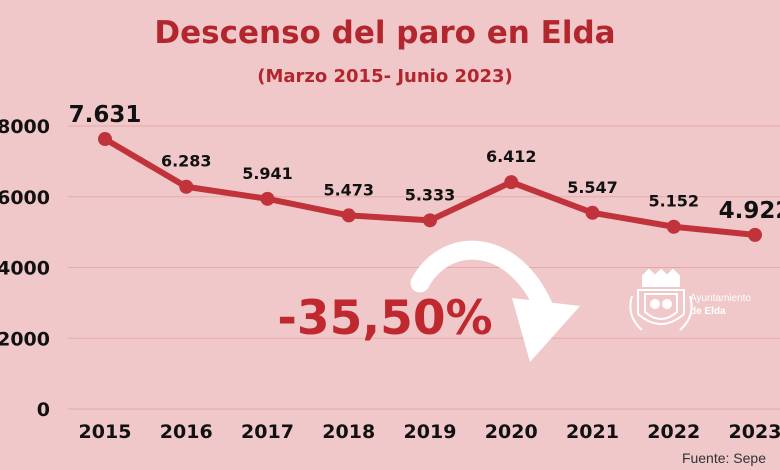 The height and width of the screenshot is (470, 780). I want to click on data-label: 7.631, so click(105, 115).